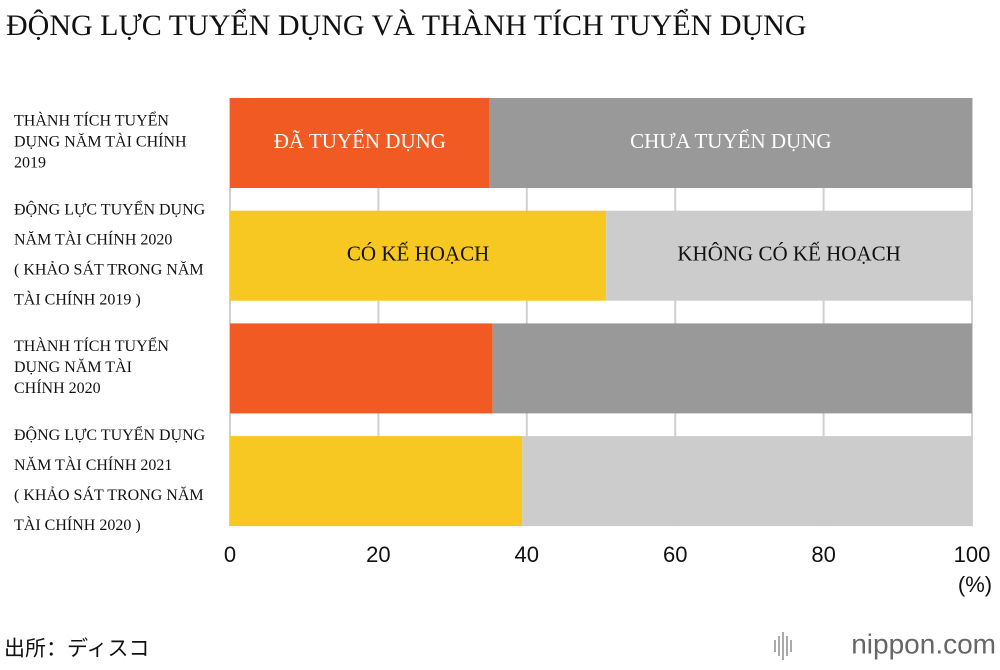 This screenshot has width=1000, height=670. What do you see at coordinates (57, 387) in the screenshot?
I see `y-tick-label: CHÍNH 2020` at bounding box center [57, 387].